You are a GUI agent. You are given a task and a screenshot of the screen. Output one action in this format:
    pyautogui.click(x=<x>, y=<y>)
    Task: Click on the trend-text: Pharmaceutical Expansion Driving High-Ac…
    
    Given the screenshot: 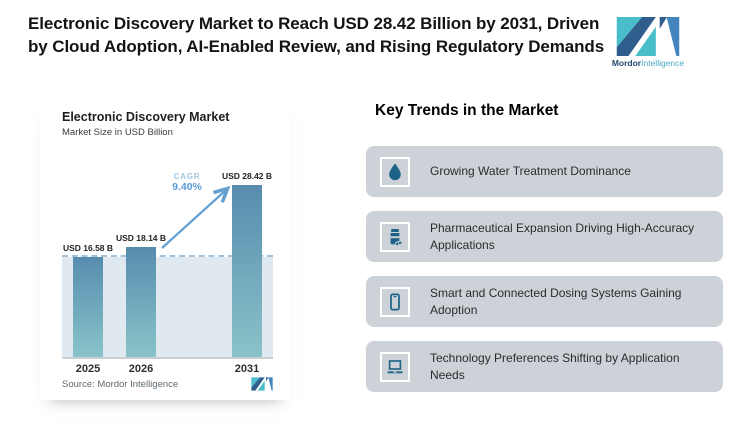 What is the action you would take?
    pyautogui.click(x=562, y=236)
    